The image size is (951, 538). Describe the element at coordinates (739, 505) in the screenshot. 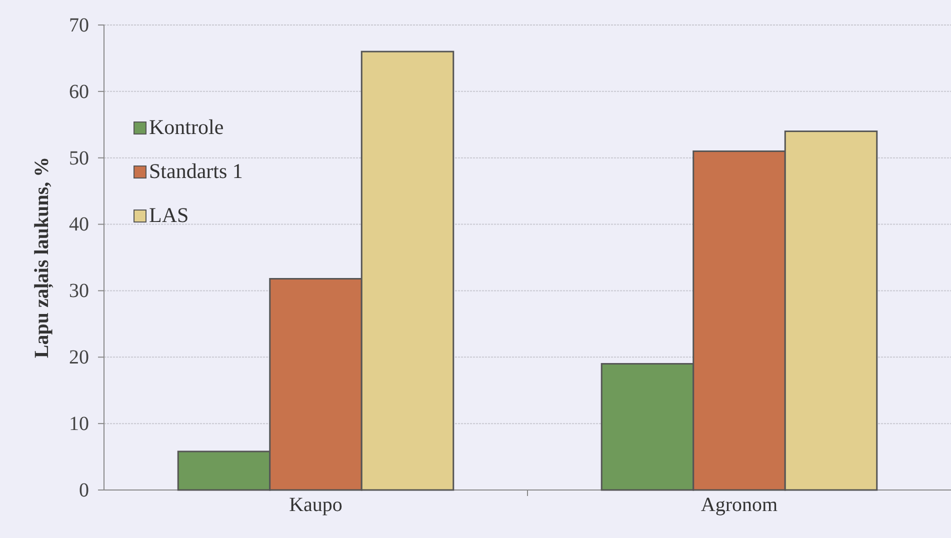

I see `x-tick-label: Agronom` at that location.